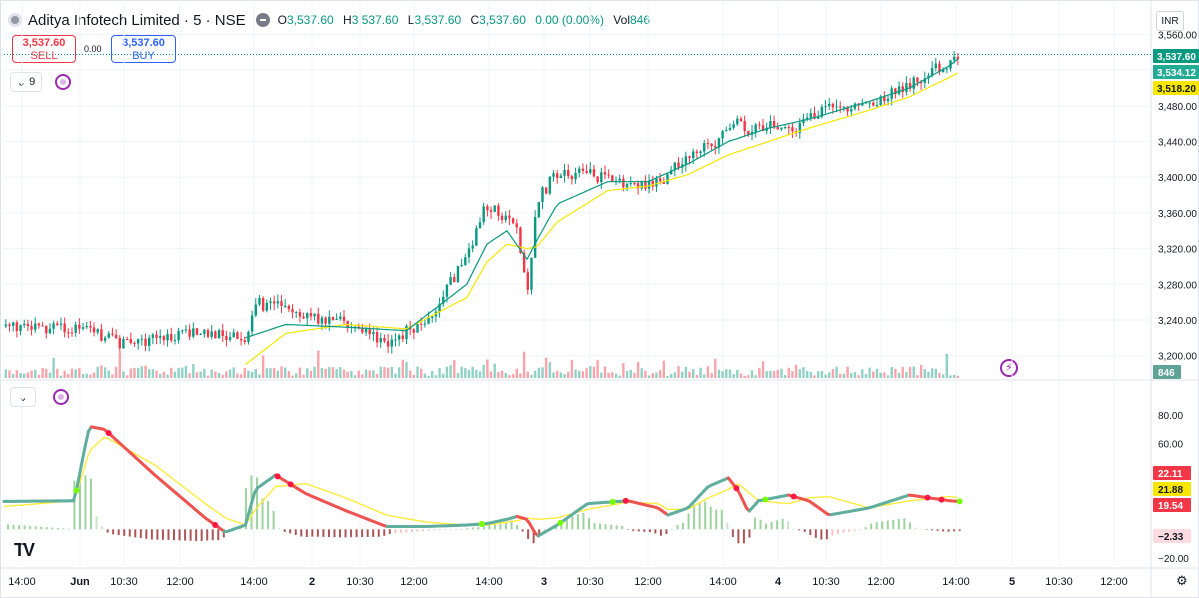  Describe the element at coordinates (24, 550) in the screenshot. I see `tradingview-logo-icon: TV` at that location.